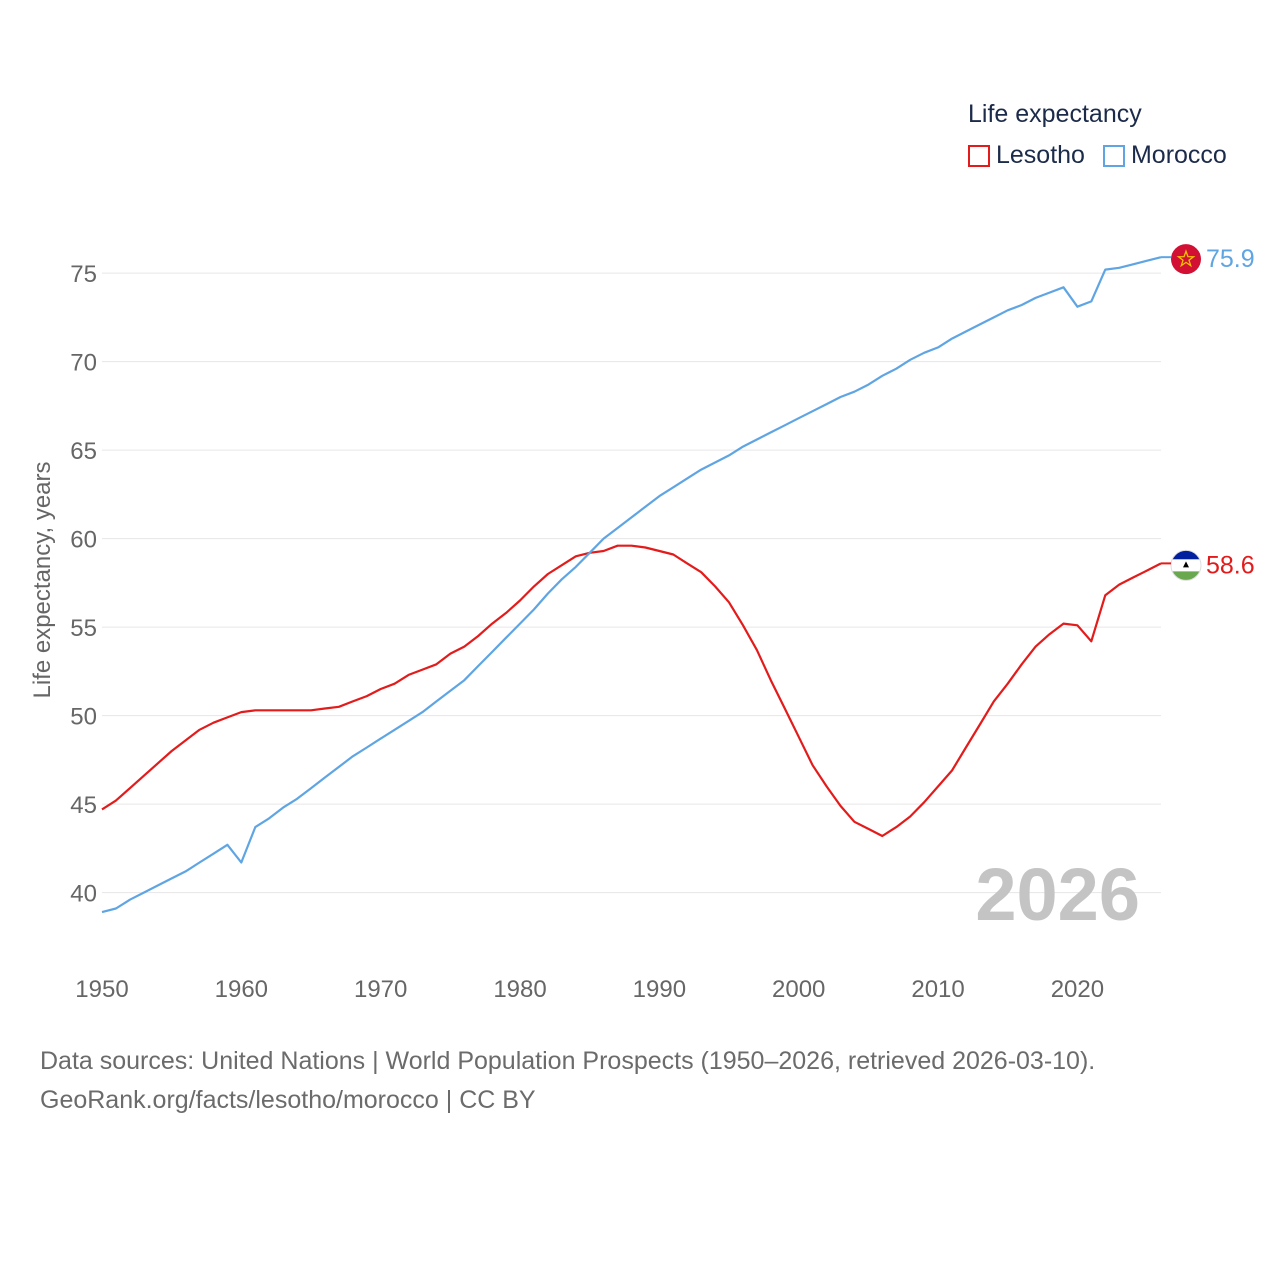  Describe the element at coordinates (1186, 576) in the screenshot. I see `flag-band-green` at that location.